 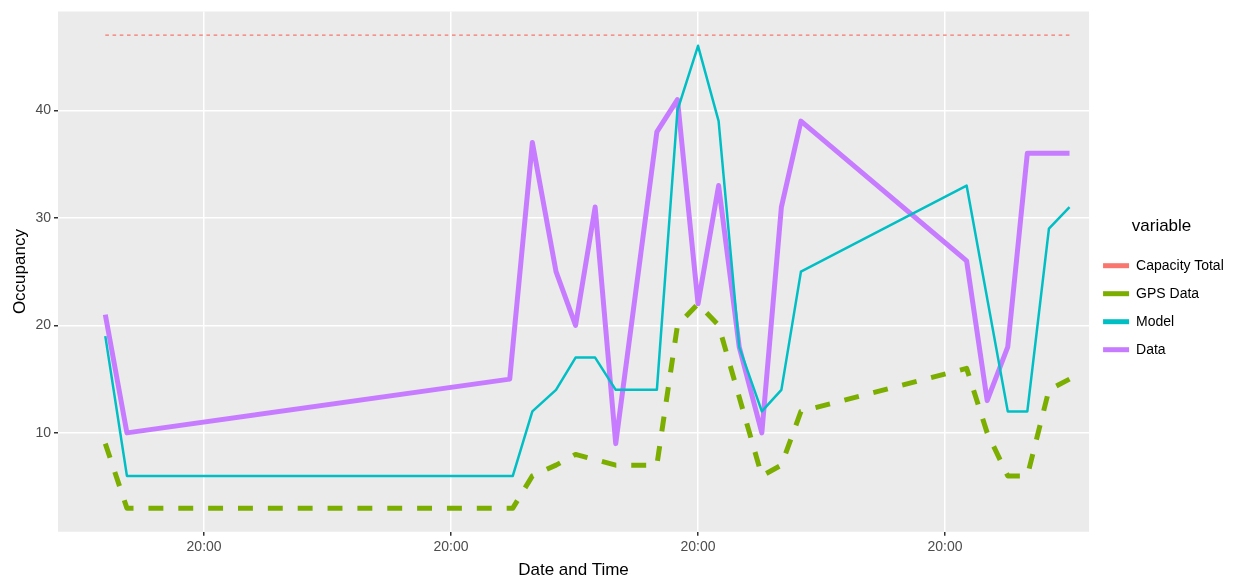 I want to click on y-tick-label: 30, so click(x=43, y=216).